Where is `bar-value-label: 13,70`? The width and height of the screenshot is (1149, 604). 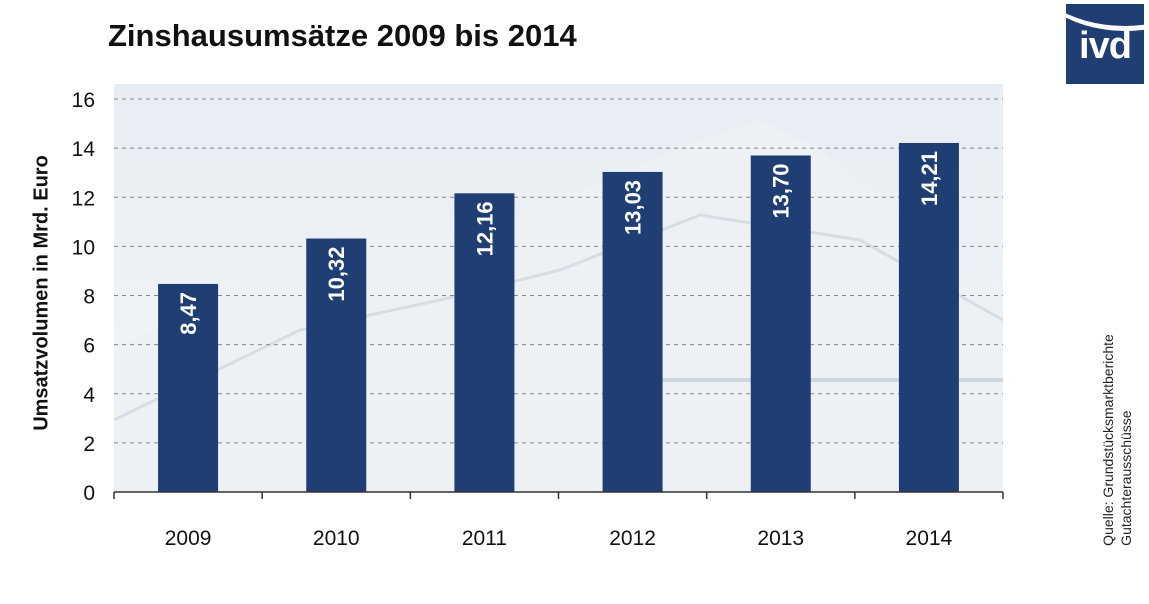 bar-value-label: 13,70 is located at coordinates (781, 190).